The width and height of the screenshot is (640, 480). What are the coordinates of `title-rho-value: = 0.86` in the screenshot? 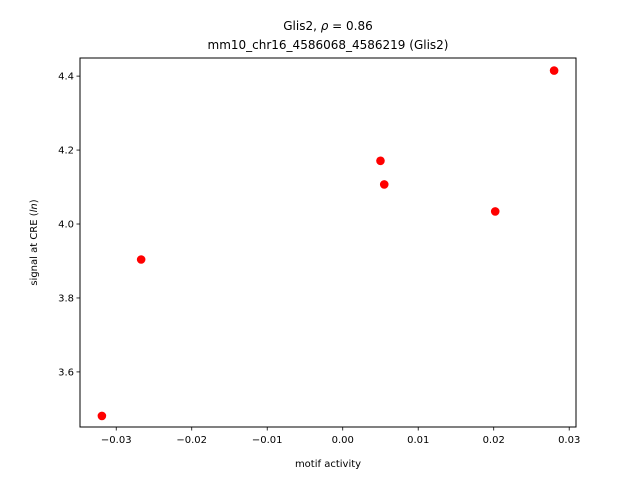 It's located at (350, 26).